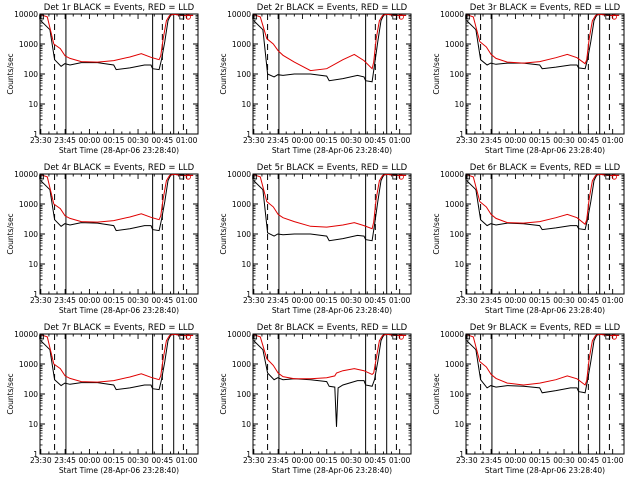 This screenshot has height=480, width=640. I want to click on panel-title: Det 5r BLACK = Events, RED = LLD, so click(332, 168).